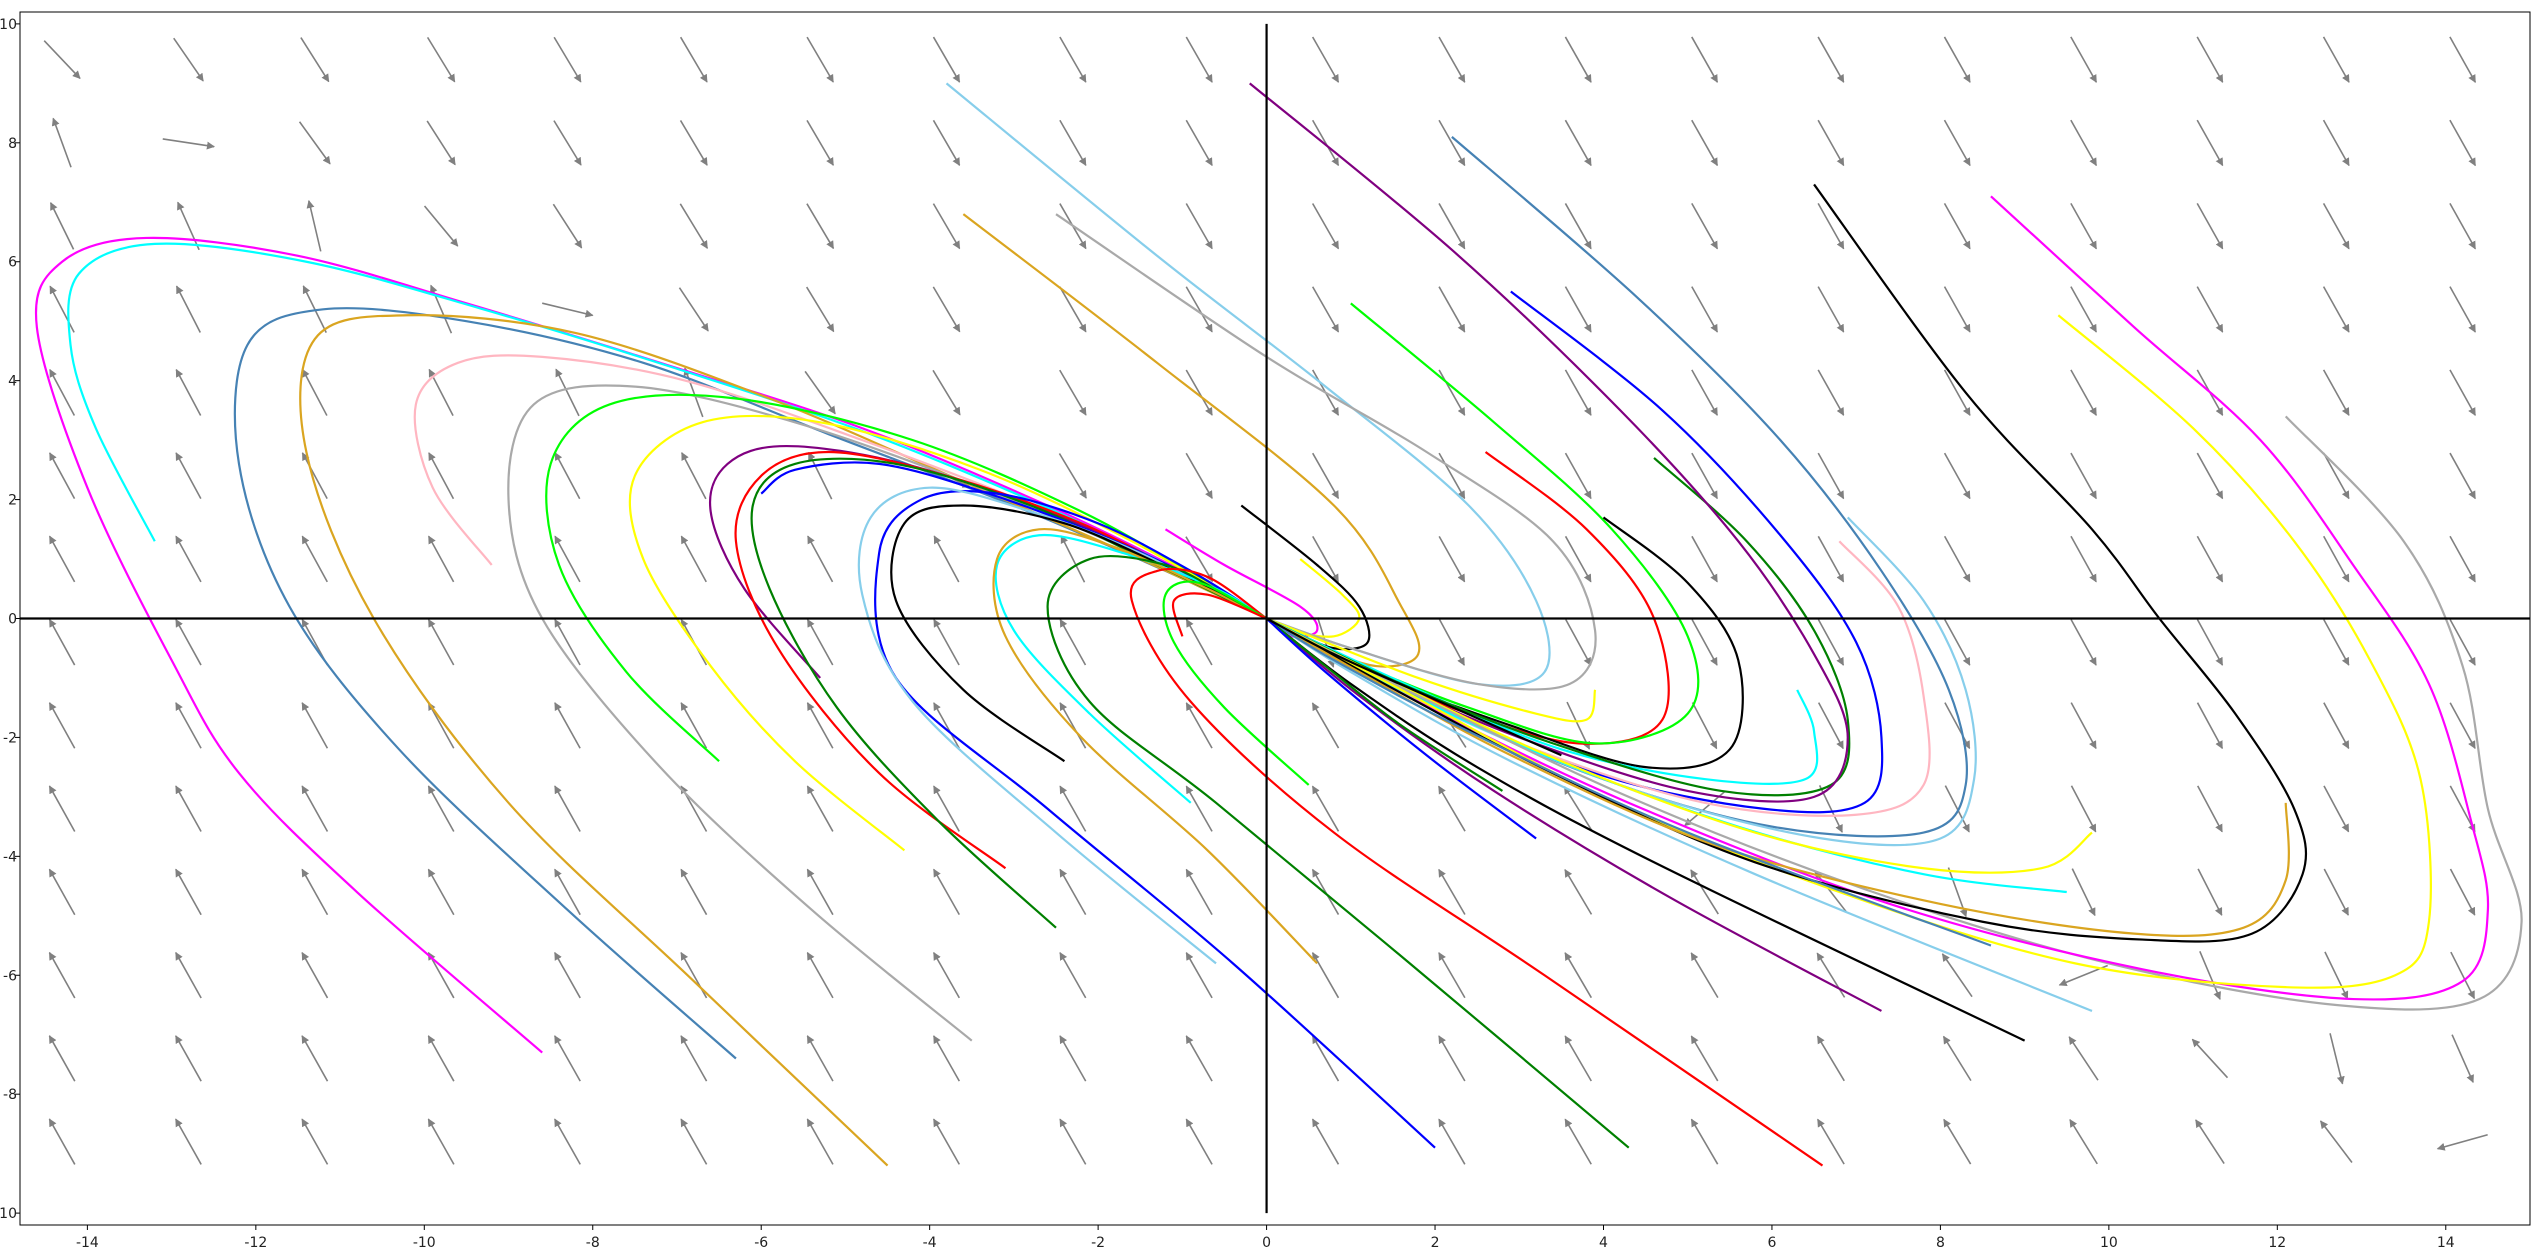  Describe the element at coordinates (12, 620) in the screenshot. I see `y-tick-label: 0` at that location.